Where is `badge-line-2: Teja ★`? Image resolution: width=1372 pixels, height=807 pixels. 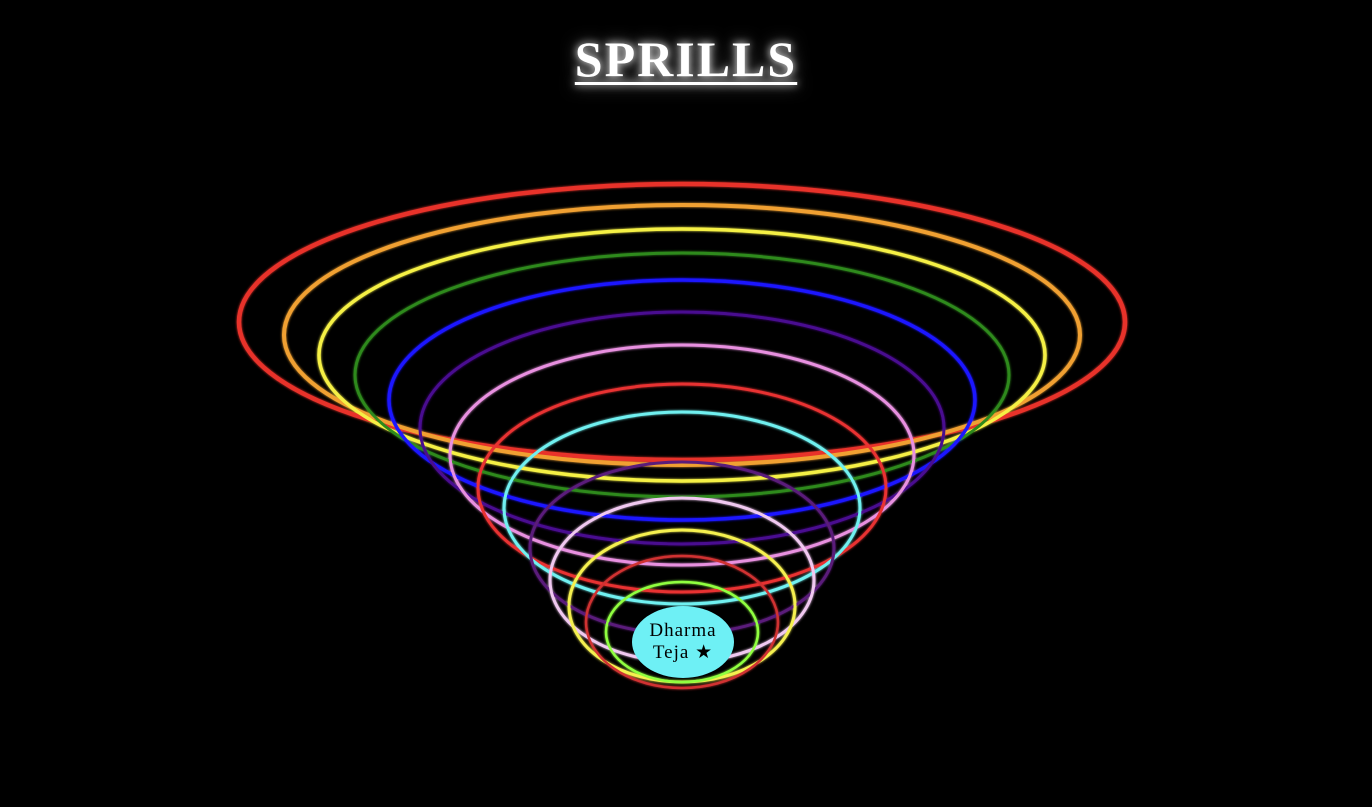 badge-line-2: Teja ★ is located at coordinates (683, 652).